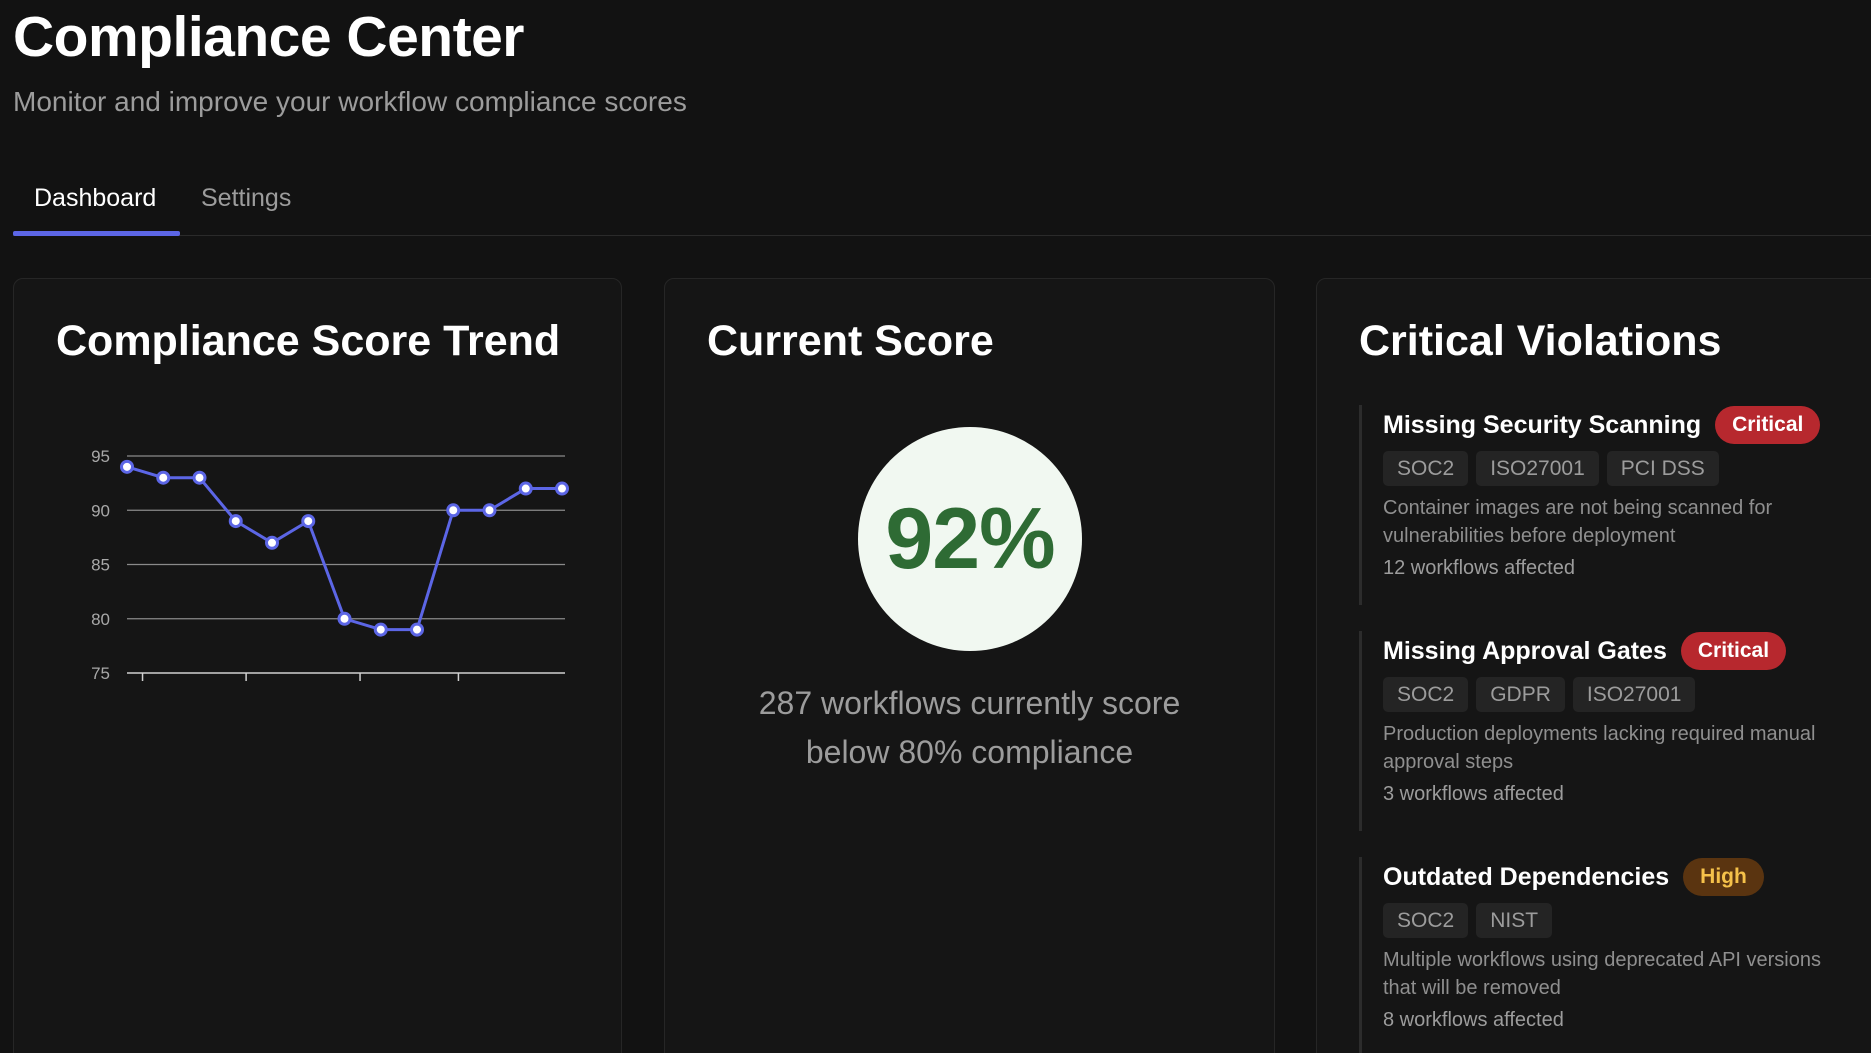 The width and height of the screenshot is (1871, 1053). What do you see at coordinates (1662, 468) in the screenshot?
I see `framework-tag: PCI DSS` at bounding box center [1662, 468].